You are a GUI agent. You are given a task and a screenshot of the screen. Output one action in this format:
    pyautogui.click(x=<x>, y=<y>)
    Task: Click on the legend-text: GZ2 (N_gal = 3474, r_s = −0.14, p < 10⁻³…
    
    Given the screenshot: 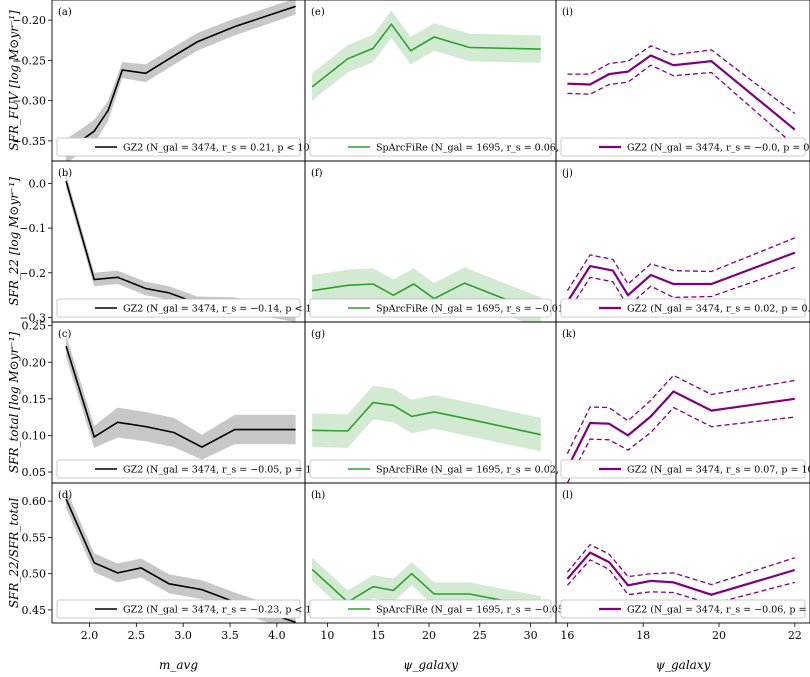 What is the action you would take?
    pyautogui.click(x=226, y=309)
    